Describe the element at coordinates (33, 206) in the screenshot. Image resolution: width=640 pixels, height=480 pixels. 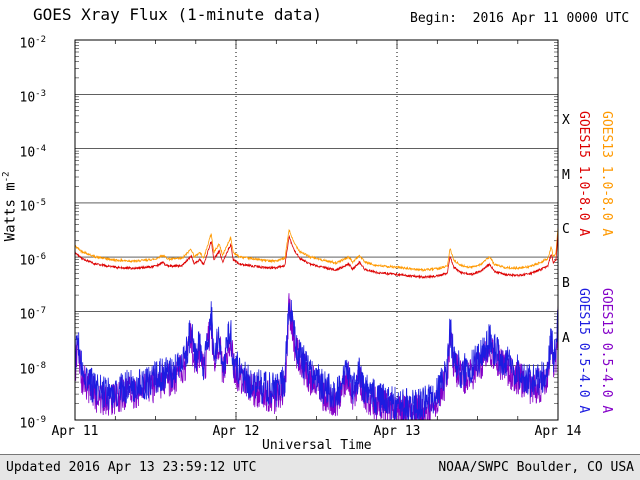
I see `y-tick-label: 10⁻⁵` at that location.